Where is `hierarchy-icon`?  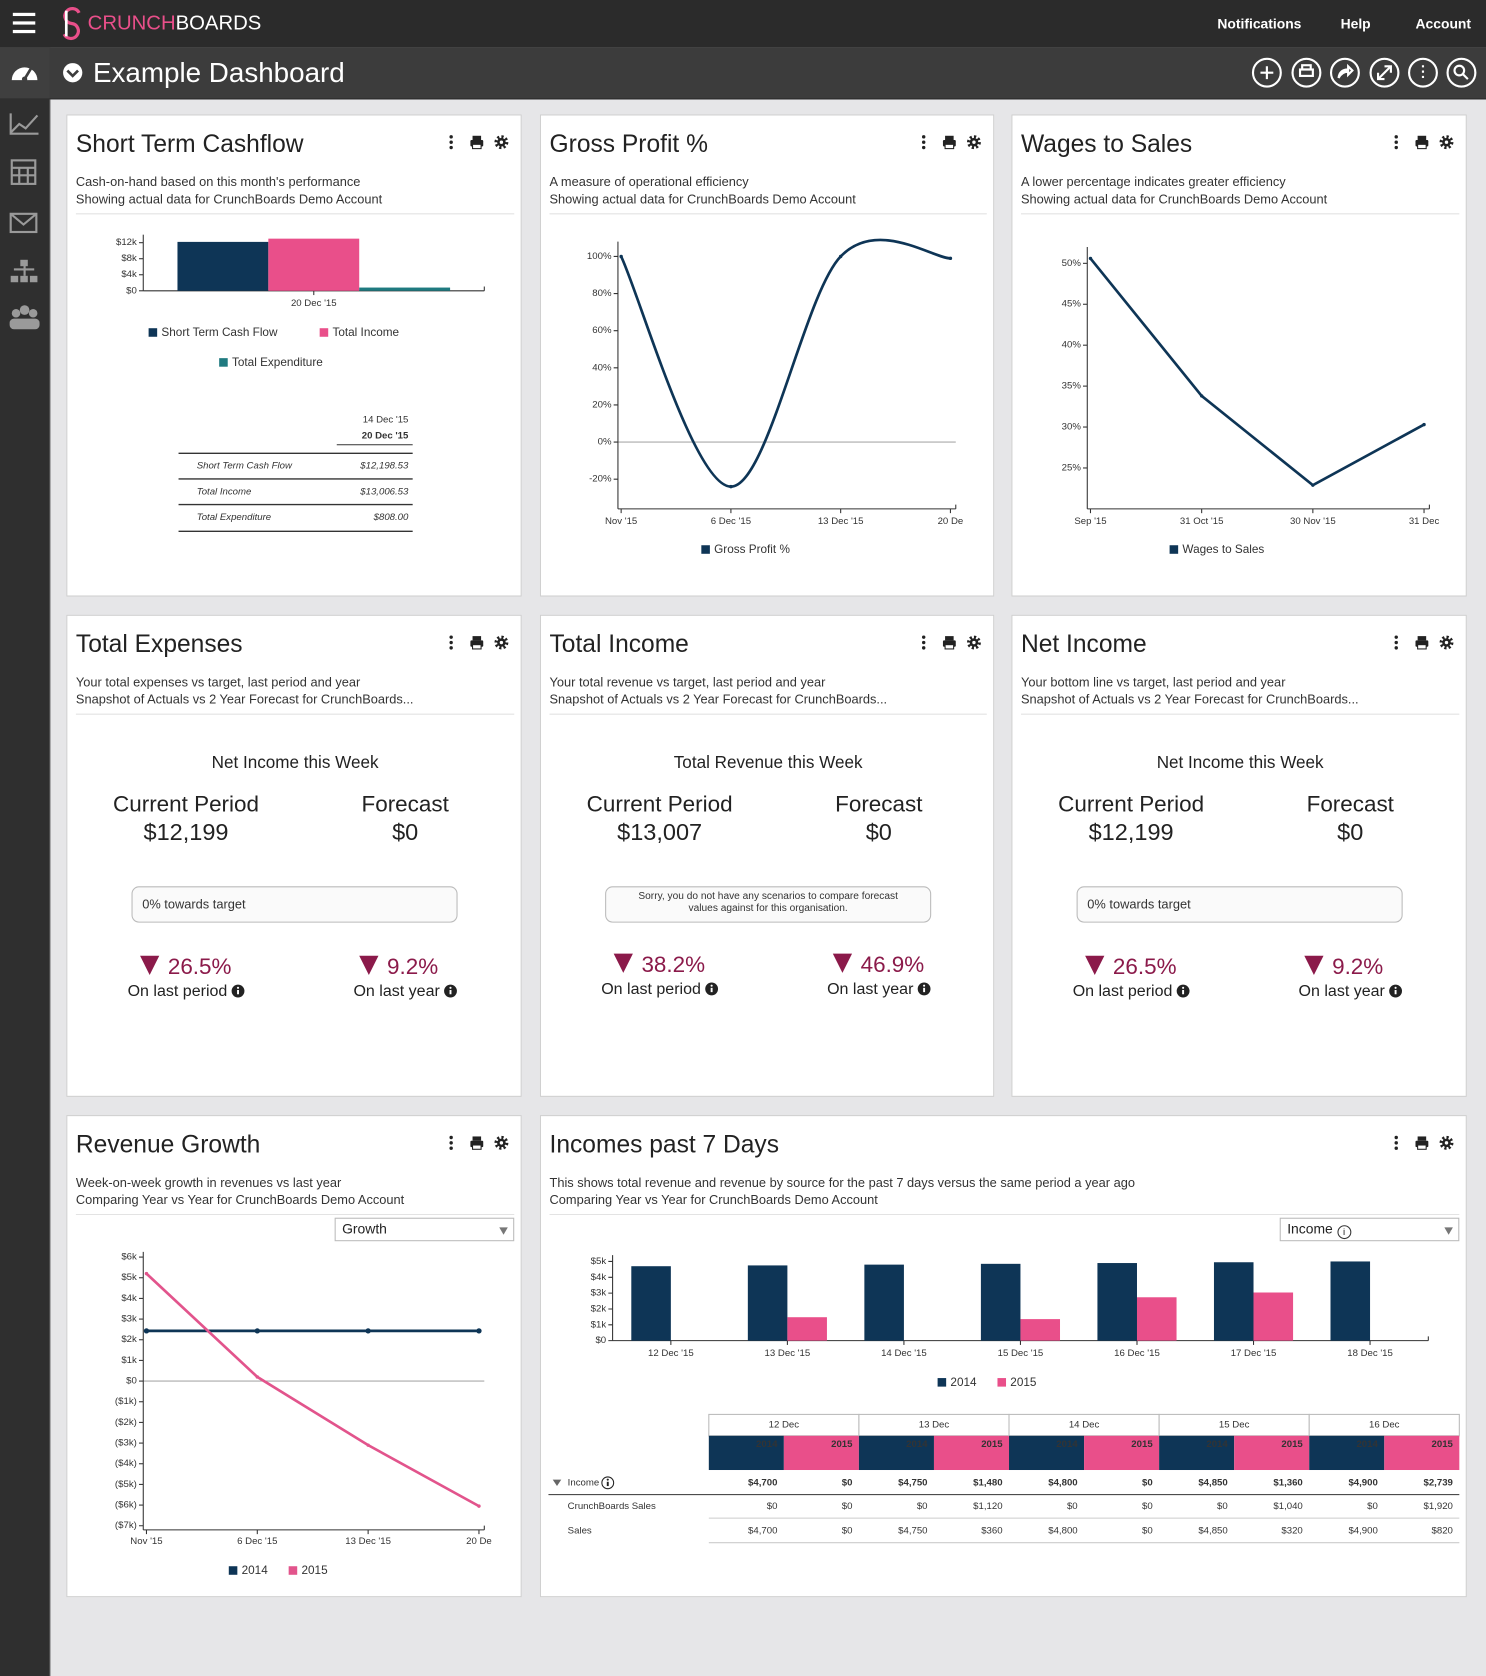
hierarchy-icon is located at coordinates (24, 271).